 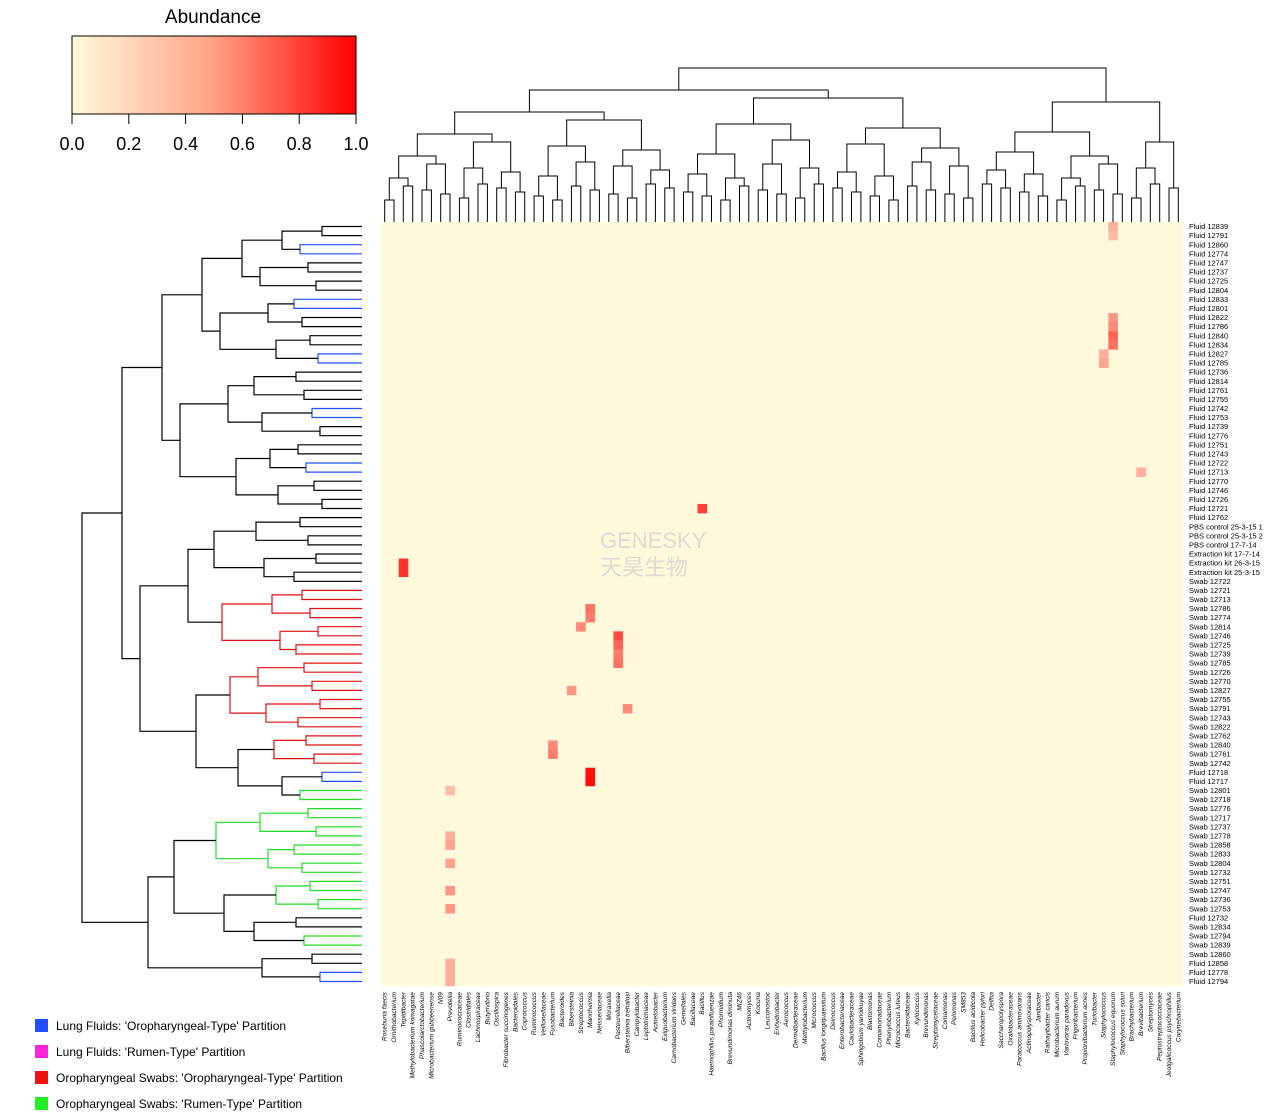 What do you see at coordinates (150, 1052) in the screenshot?
I see `legend-label-magenta: Lung Fluids: 'Rumen-Type' Partition` at bounding box center [150, 1052].